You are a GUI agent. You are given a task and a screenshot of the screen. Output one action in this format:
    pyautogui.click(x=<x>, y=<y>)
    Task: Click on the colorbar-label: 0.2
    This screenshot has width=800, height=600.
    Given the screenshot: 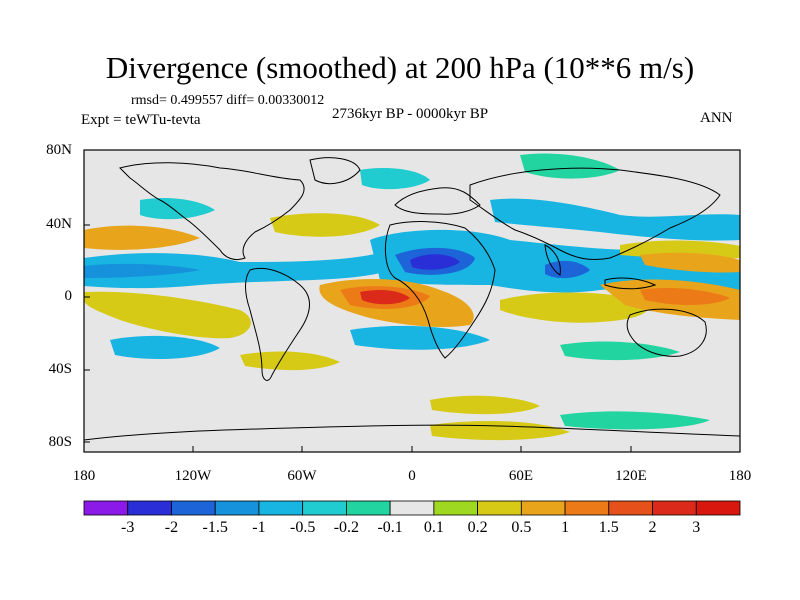 What is the action you would take?
    pyautogui.click(x=477, y=527)
    